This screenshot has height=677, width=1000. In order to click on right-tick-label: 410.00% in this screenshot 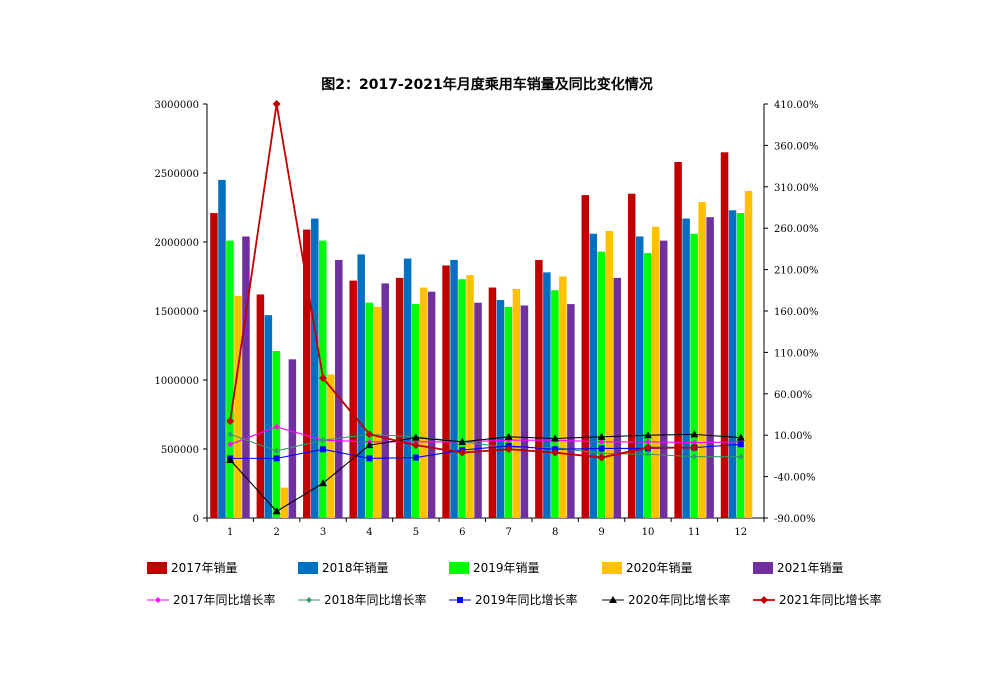, I will do `click(796, 105)`.